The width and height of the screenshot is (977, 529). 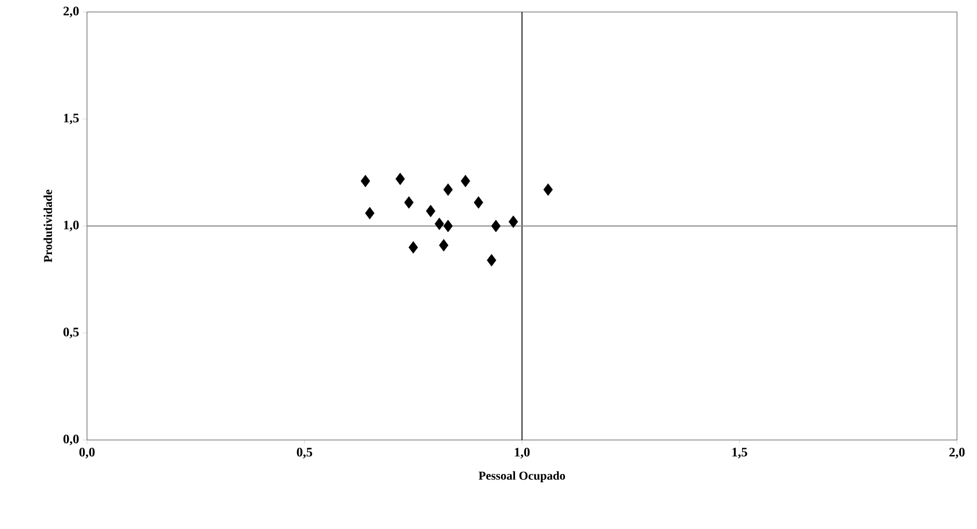 I want to click on x-tick-label: 0,0, so click(x=87, y=453).